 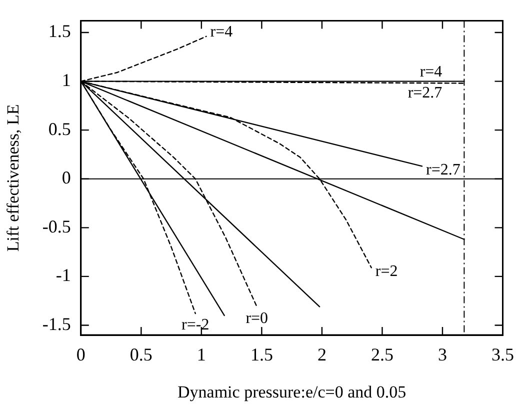 I want to click on y-tick-label: -1, so click(x=63, y=275).